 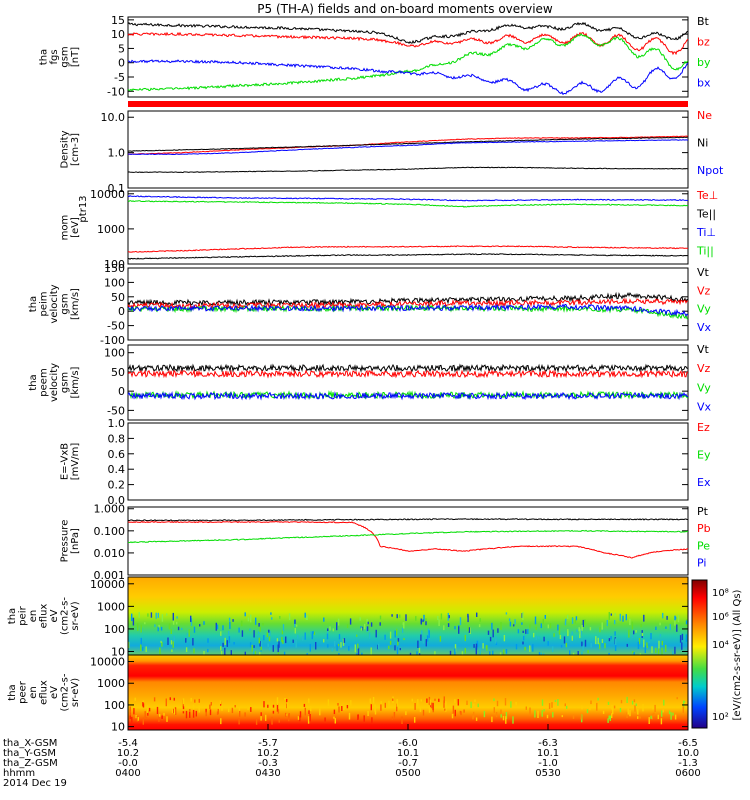 What do you see at coordinates (112, 340) in the screenshot?
I see `y-tick-label: -100` at bounding box center [112, 340].